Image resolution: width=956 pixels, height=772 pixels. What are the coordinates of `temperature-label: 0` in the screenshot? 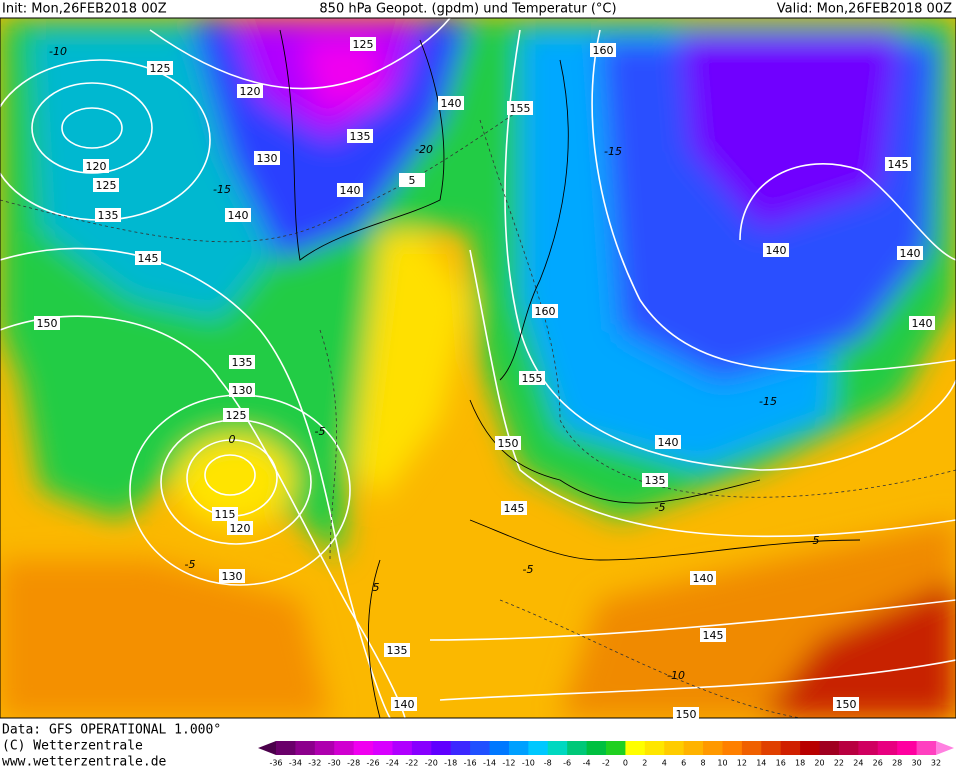 It's located at (232, 439).